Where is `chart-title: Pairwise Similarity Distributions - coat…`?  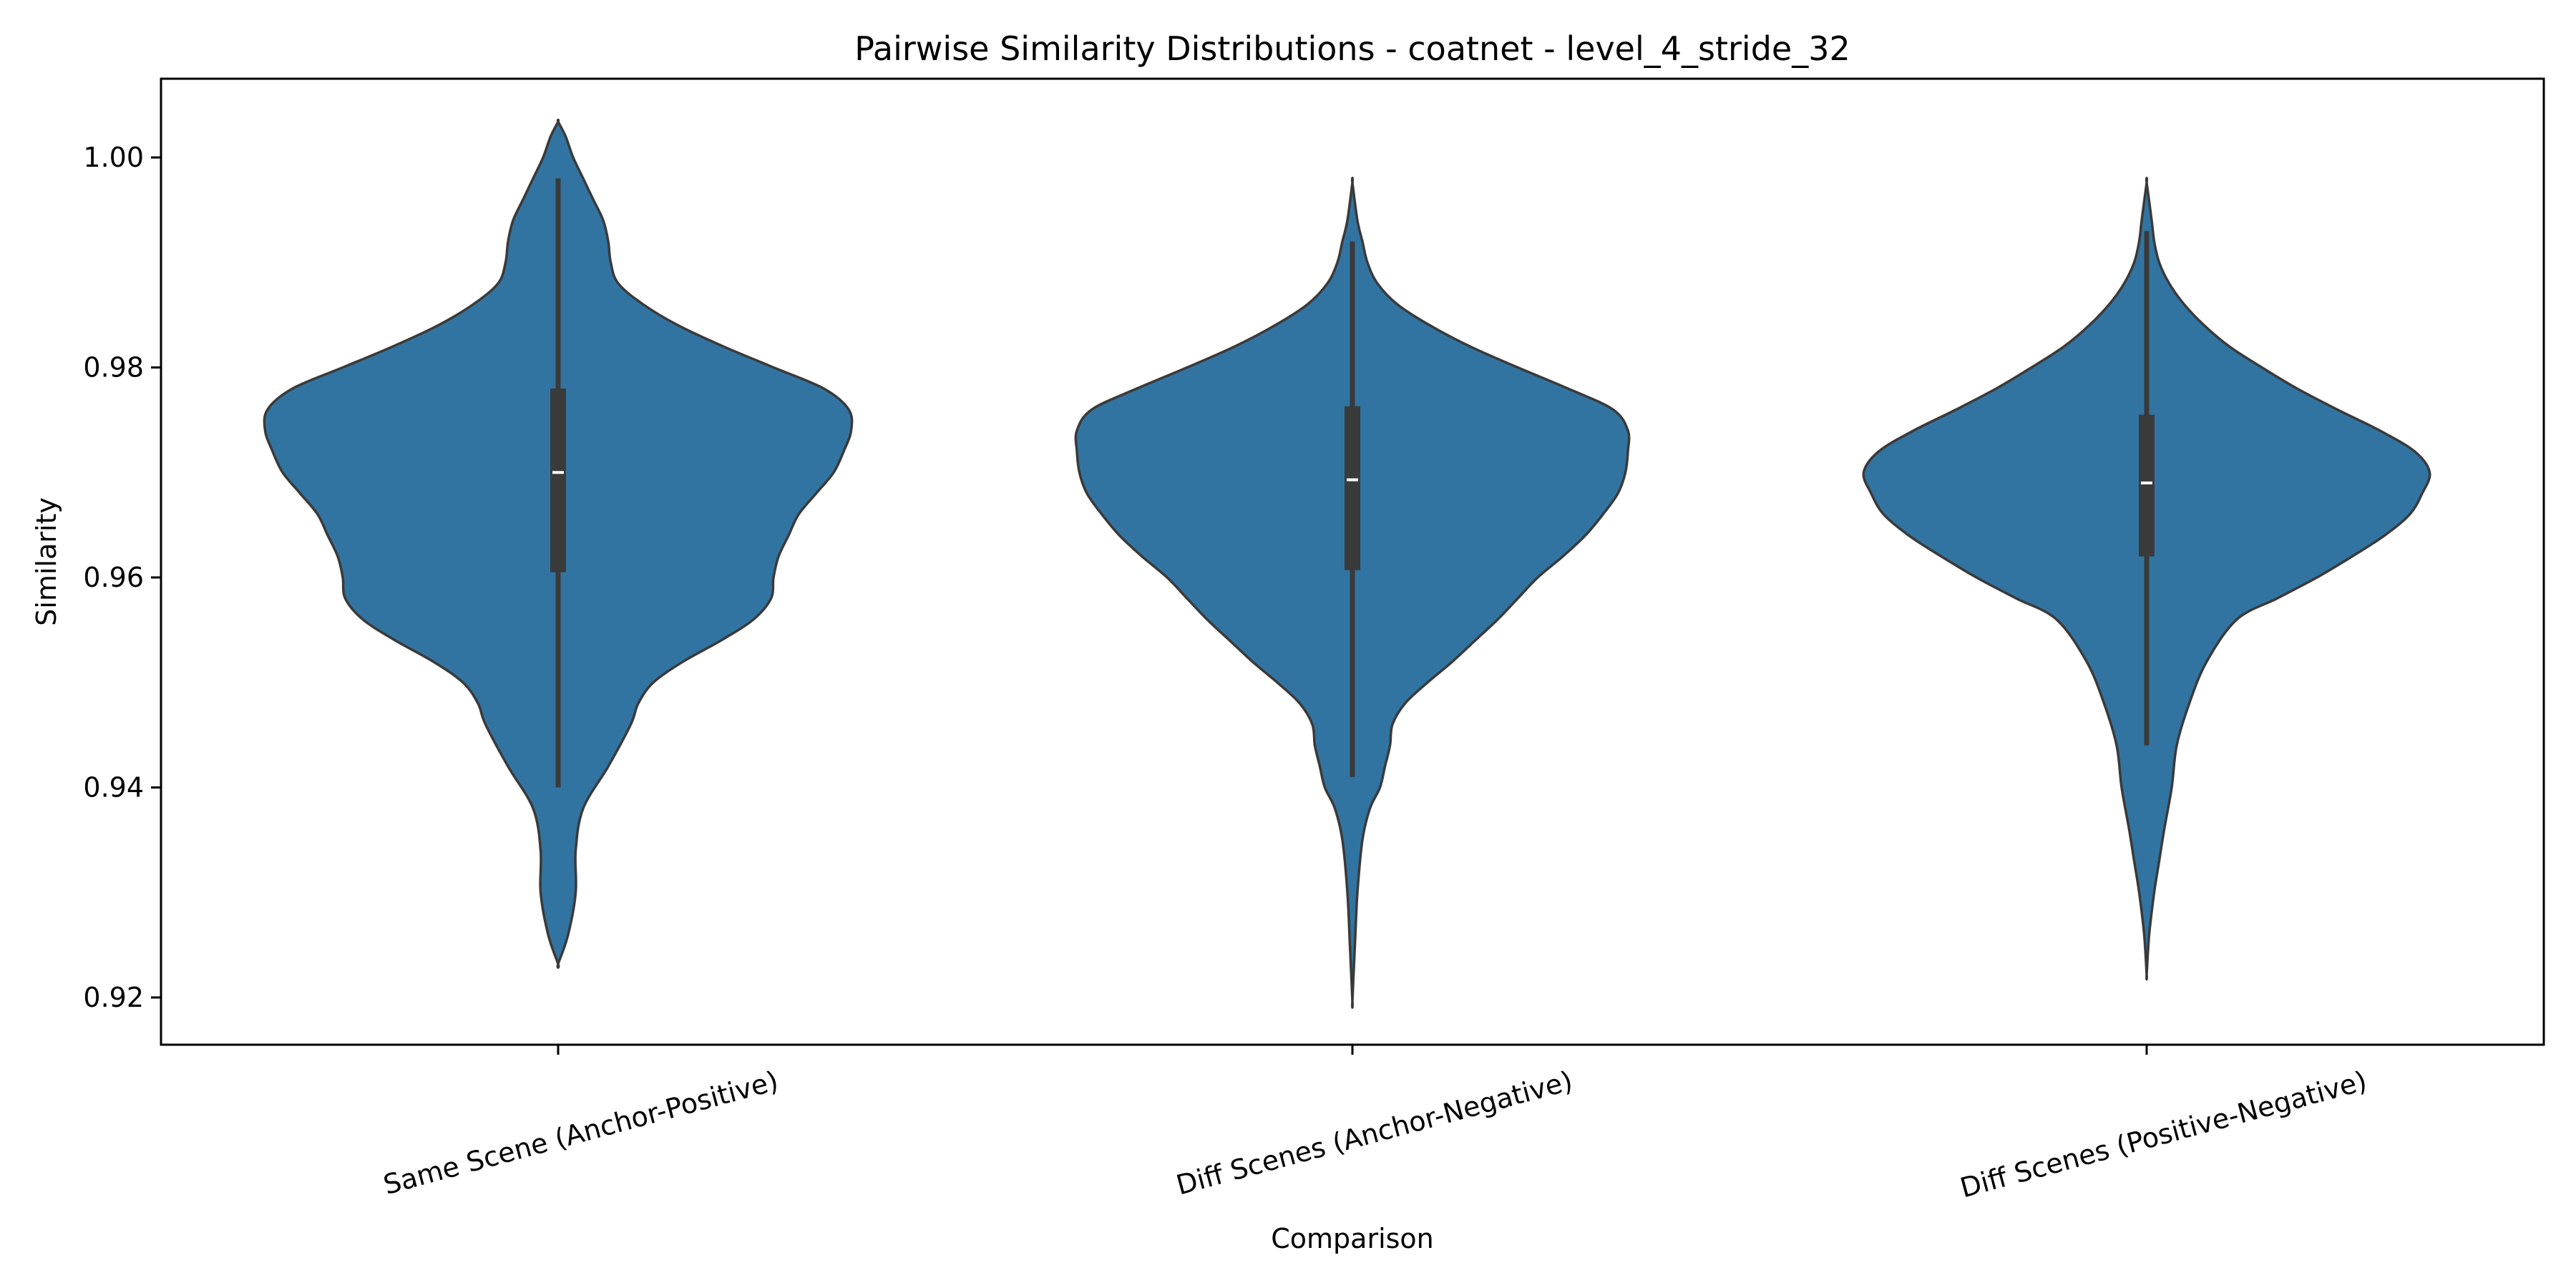 chart-title: Pairwise Similarity Distributions - coat… is located at coordinates (1352, 48).